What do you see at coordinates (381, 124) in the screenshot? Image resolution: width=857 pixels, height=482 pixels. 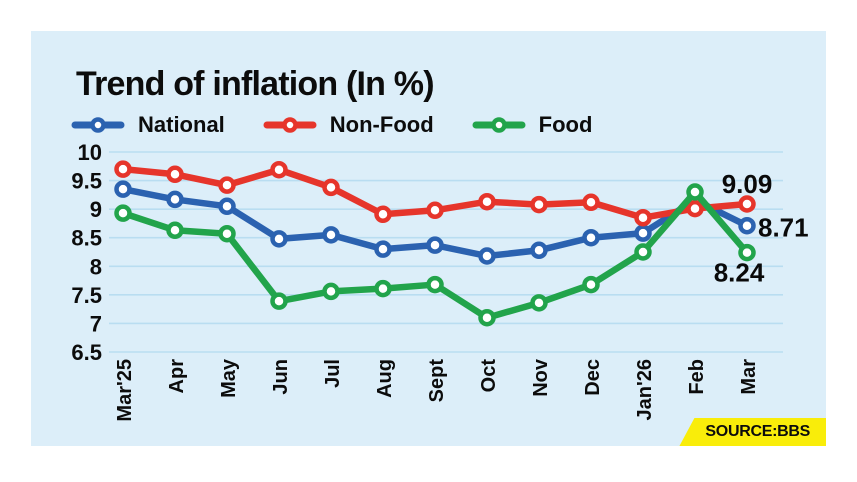 I see `legend-label: Non-Food` at bounding box center [381, 124].